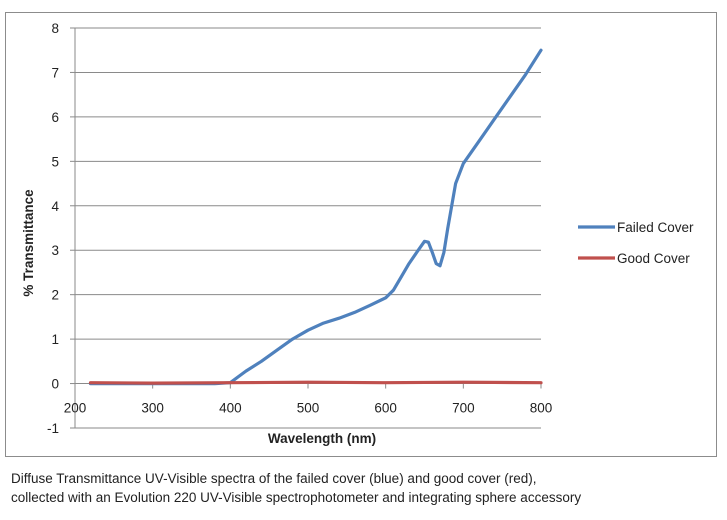  Describe the element at coordinates (636, 243) in the screenshot. I see `legend-layer: Failed Cover Good Cover` at that location.